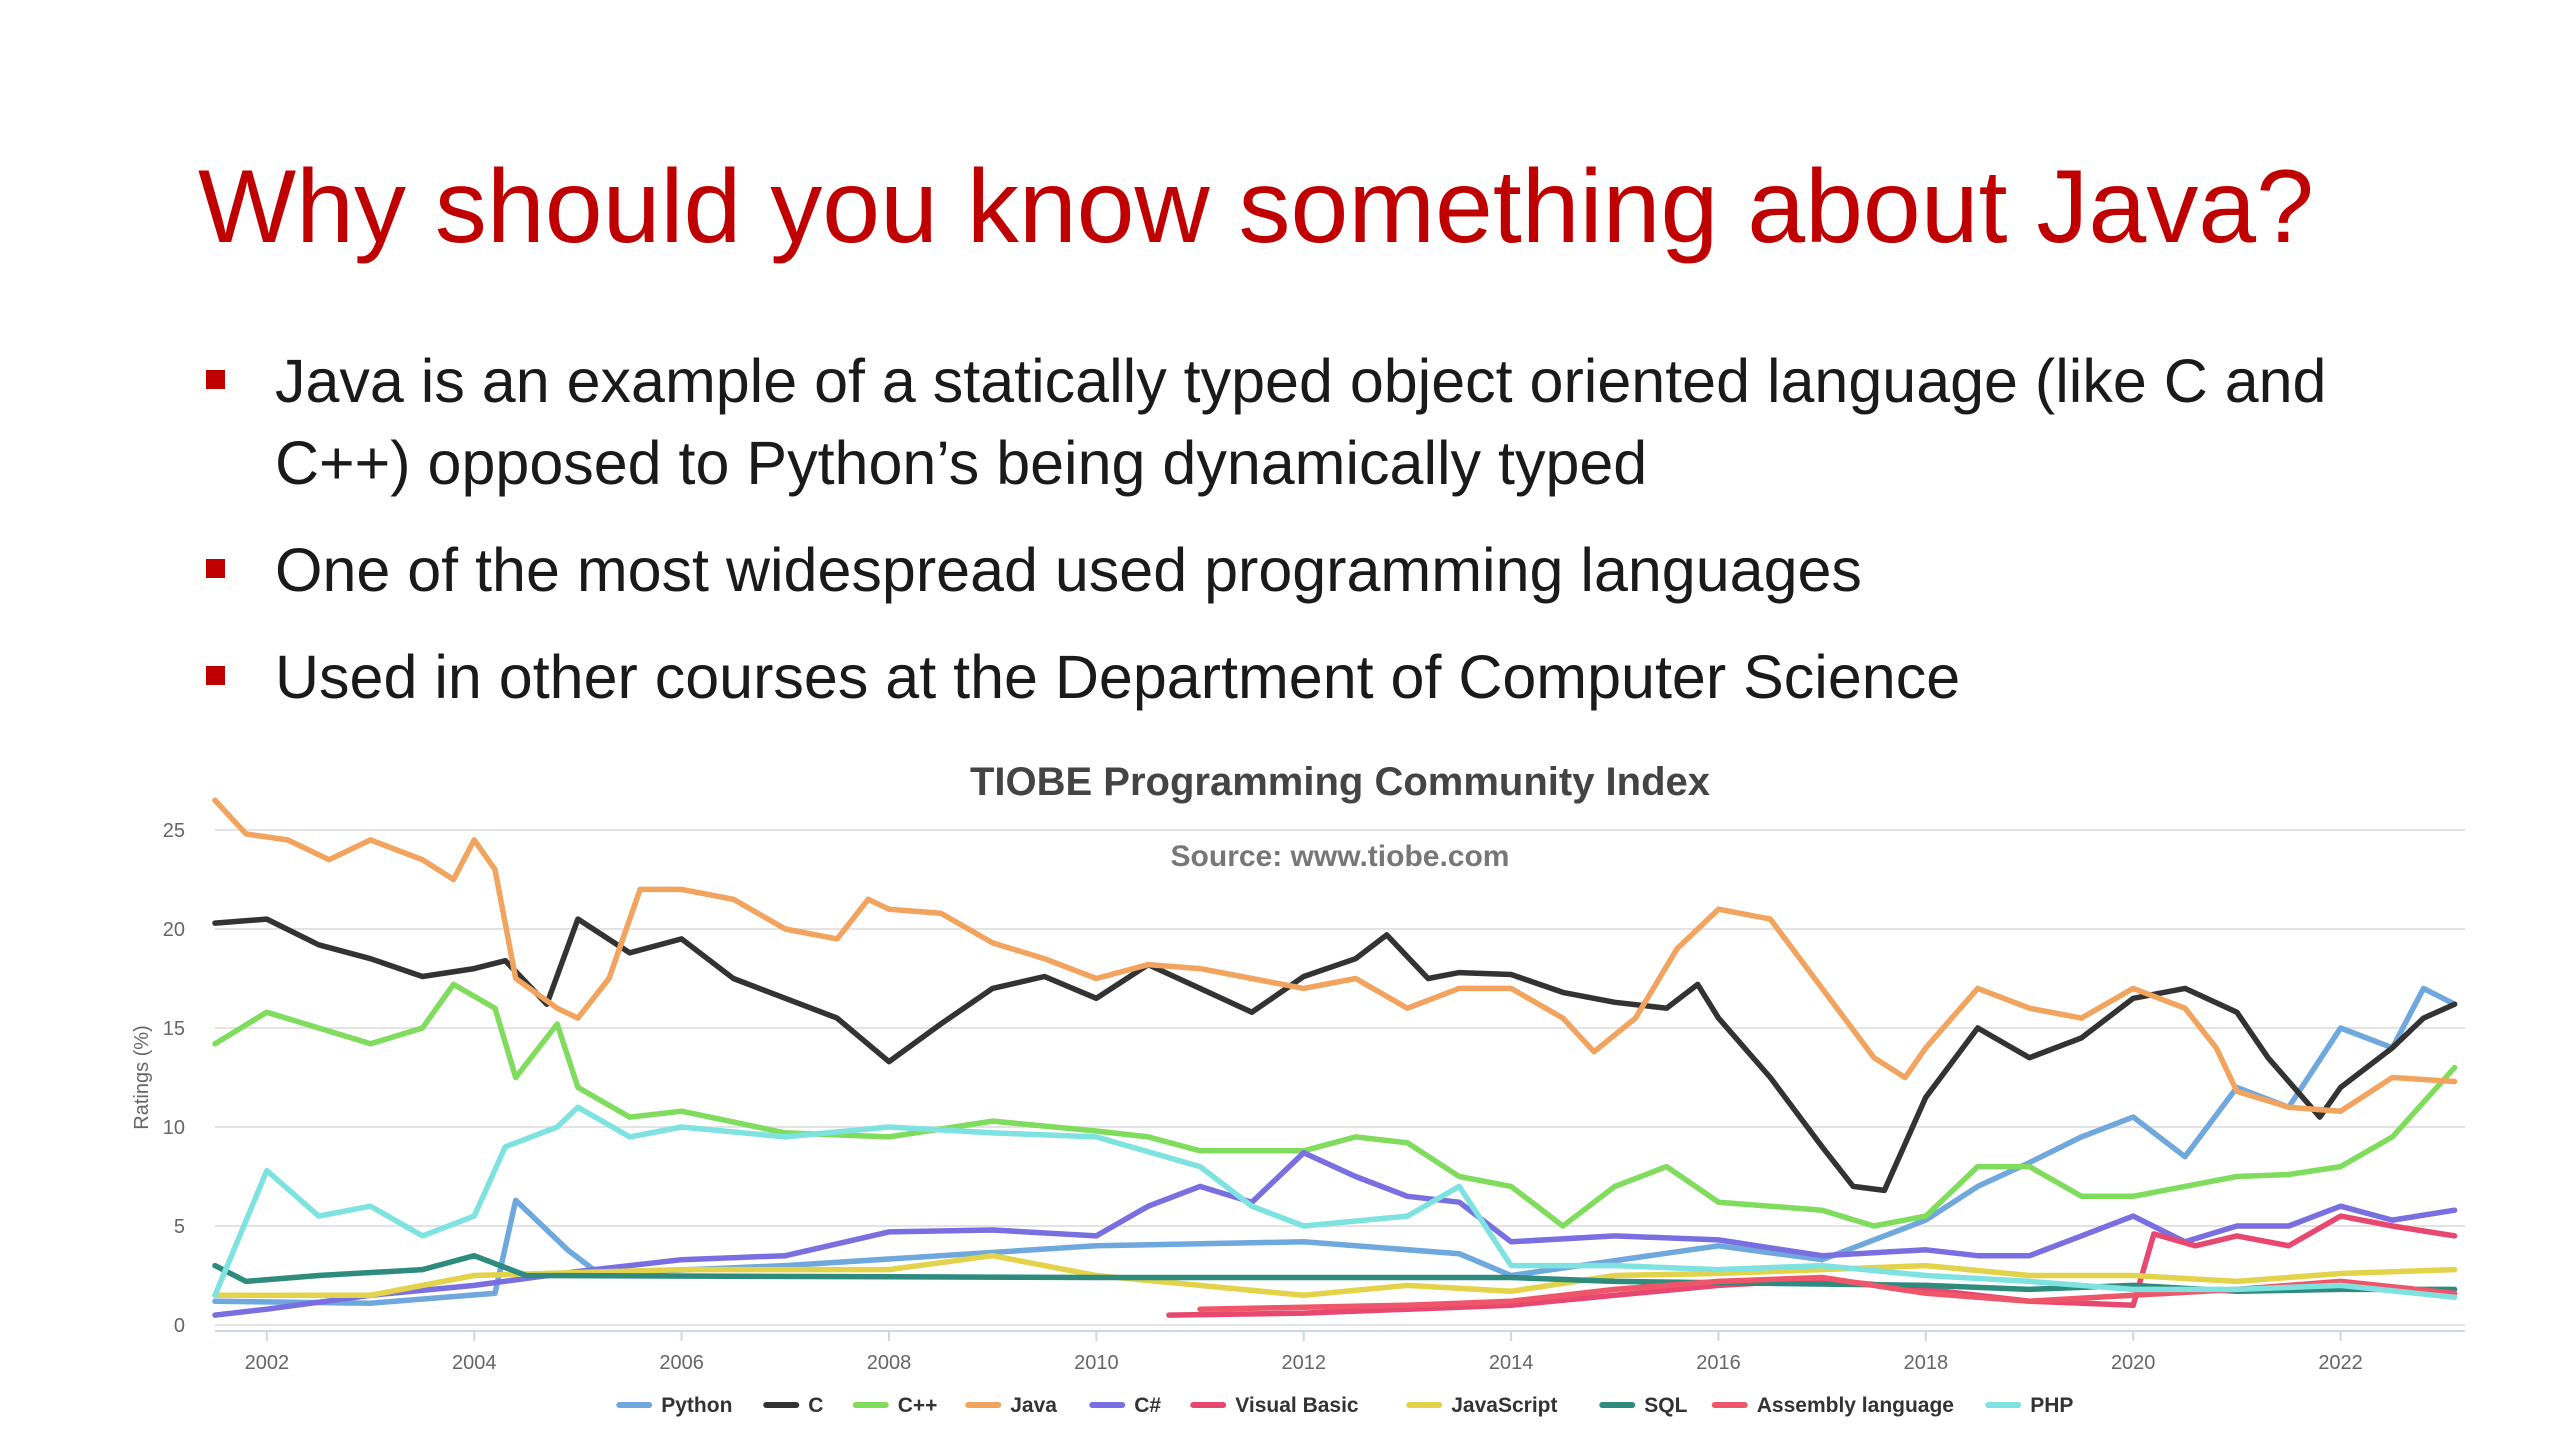 The image size is (2560, 1440). I want to click on legend-label: C++, so click(918, 1405).